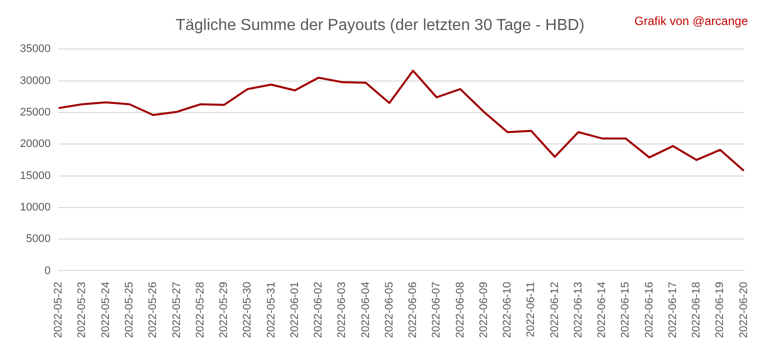 The width and height of the screenshot is (768, 349). I want to click on chart-title: Tägliche Summe der Payouts (der letzten 30 Tage - HBD), so click(380, 25).